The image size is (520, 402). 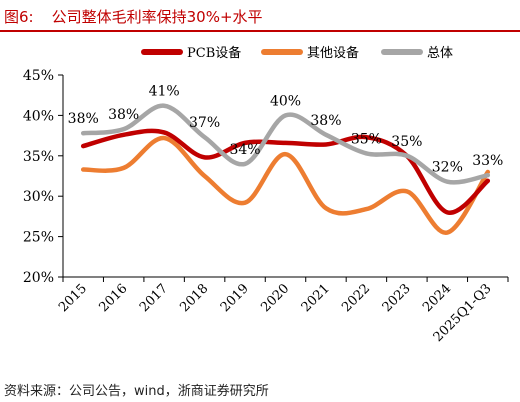 What do you see at coordinates (194, 298) in the screenshot?
I see `x-tick-label: 2018` at bounding box center [194, 298].